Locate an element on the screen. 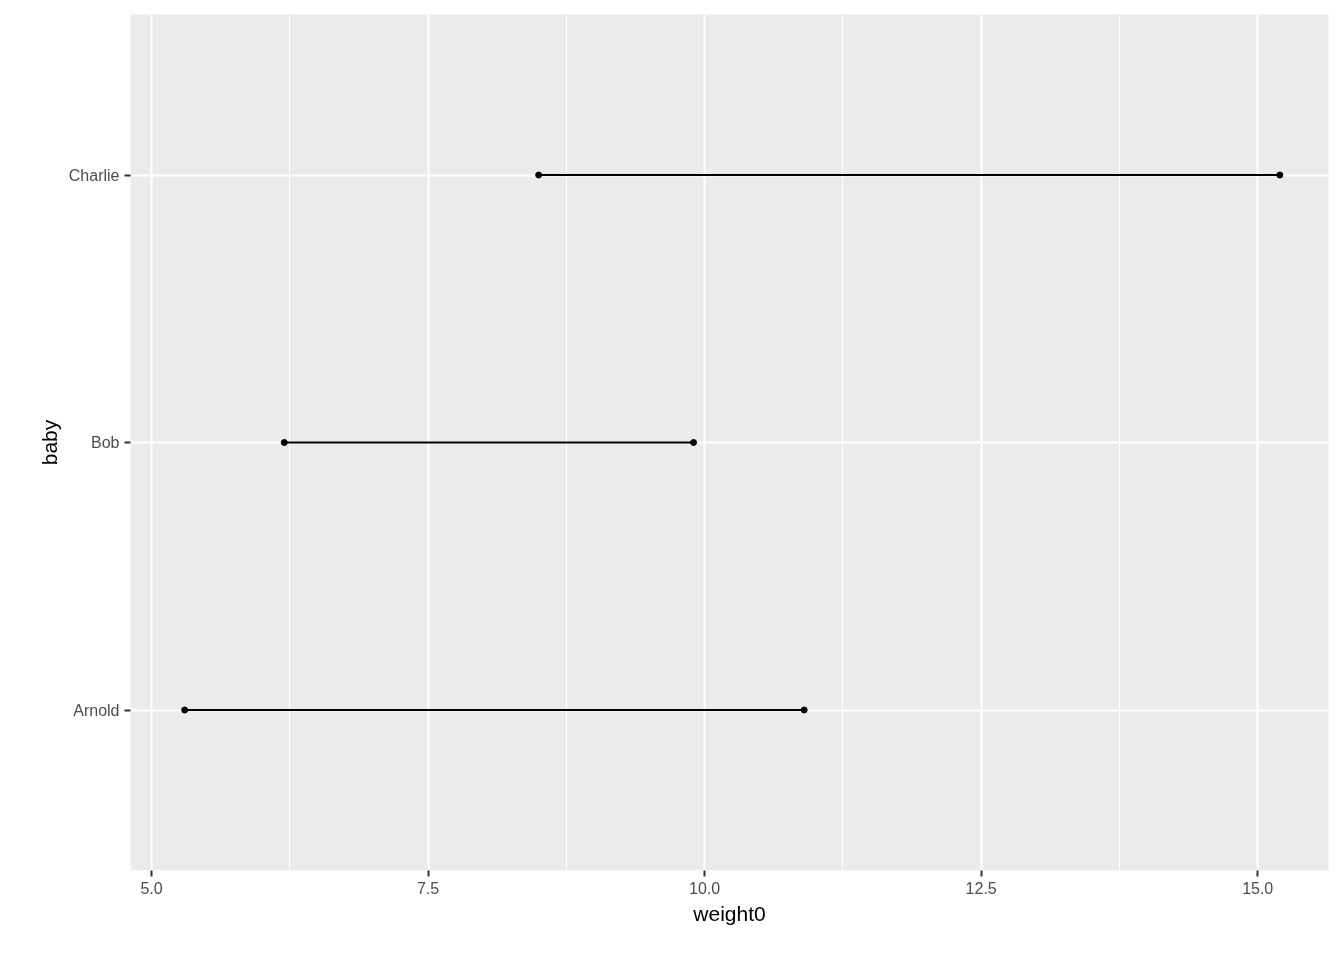 The width and height of the screenshot is (1344, 960). x-tick-label: 5.0 is located at coordinates (151, 888).